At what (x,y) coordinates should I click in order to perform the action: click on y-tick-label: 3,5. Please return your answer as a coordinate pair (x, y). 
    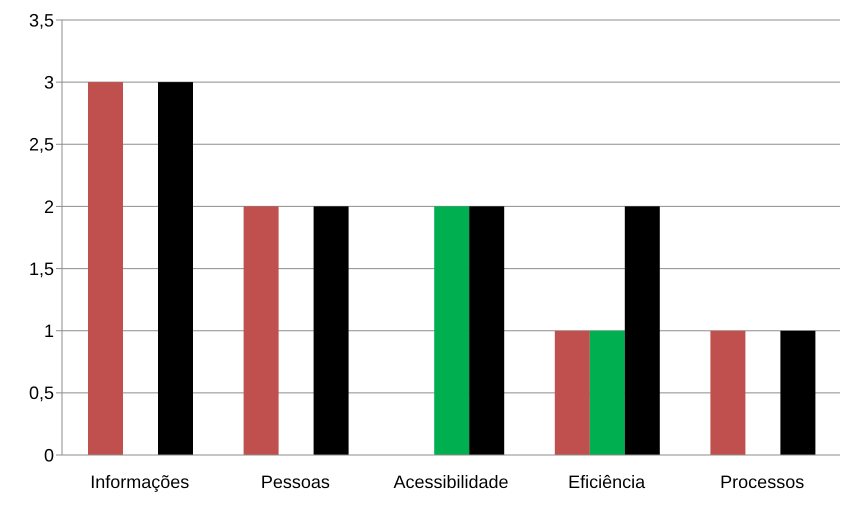
    Looking at the image, I should click on (41, 20).